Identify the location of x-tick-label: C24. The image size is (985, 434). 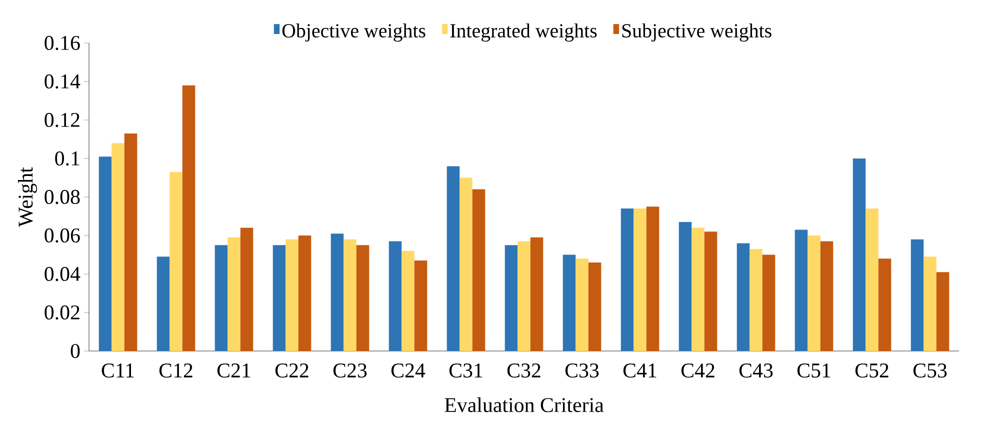
(408, 371).